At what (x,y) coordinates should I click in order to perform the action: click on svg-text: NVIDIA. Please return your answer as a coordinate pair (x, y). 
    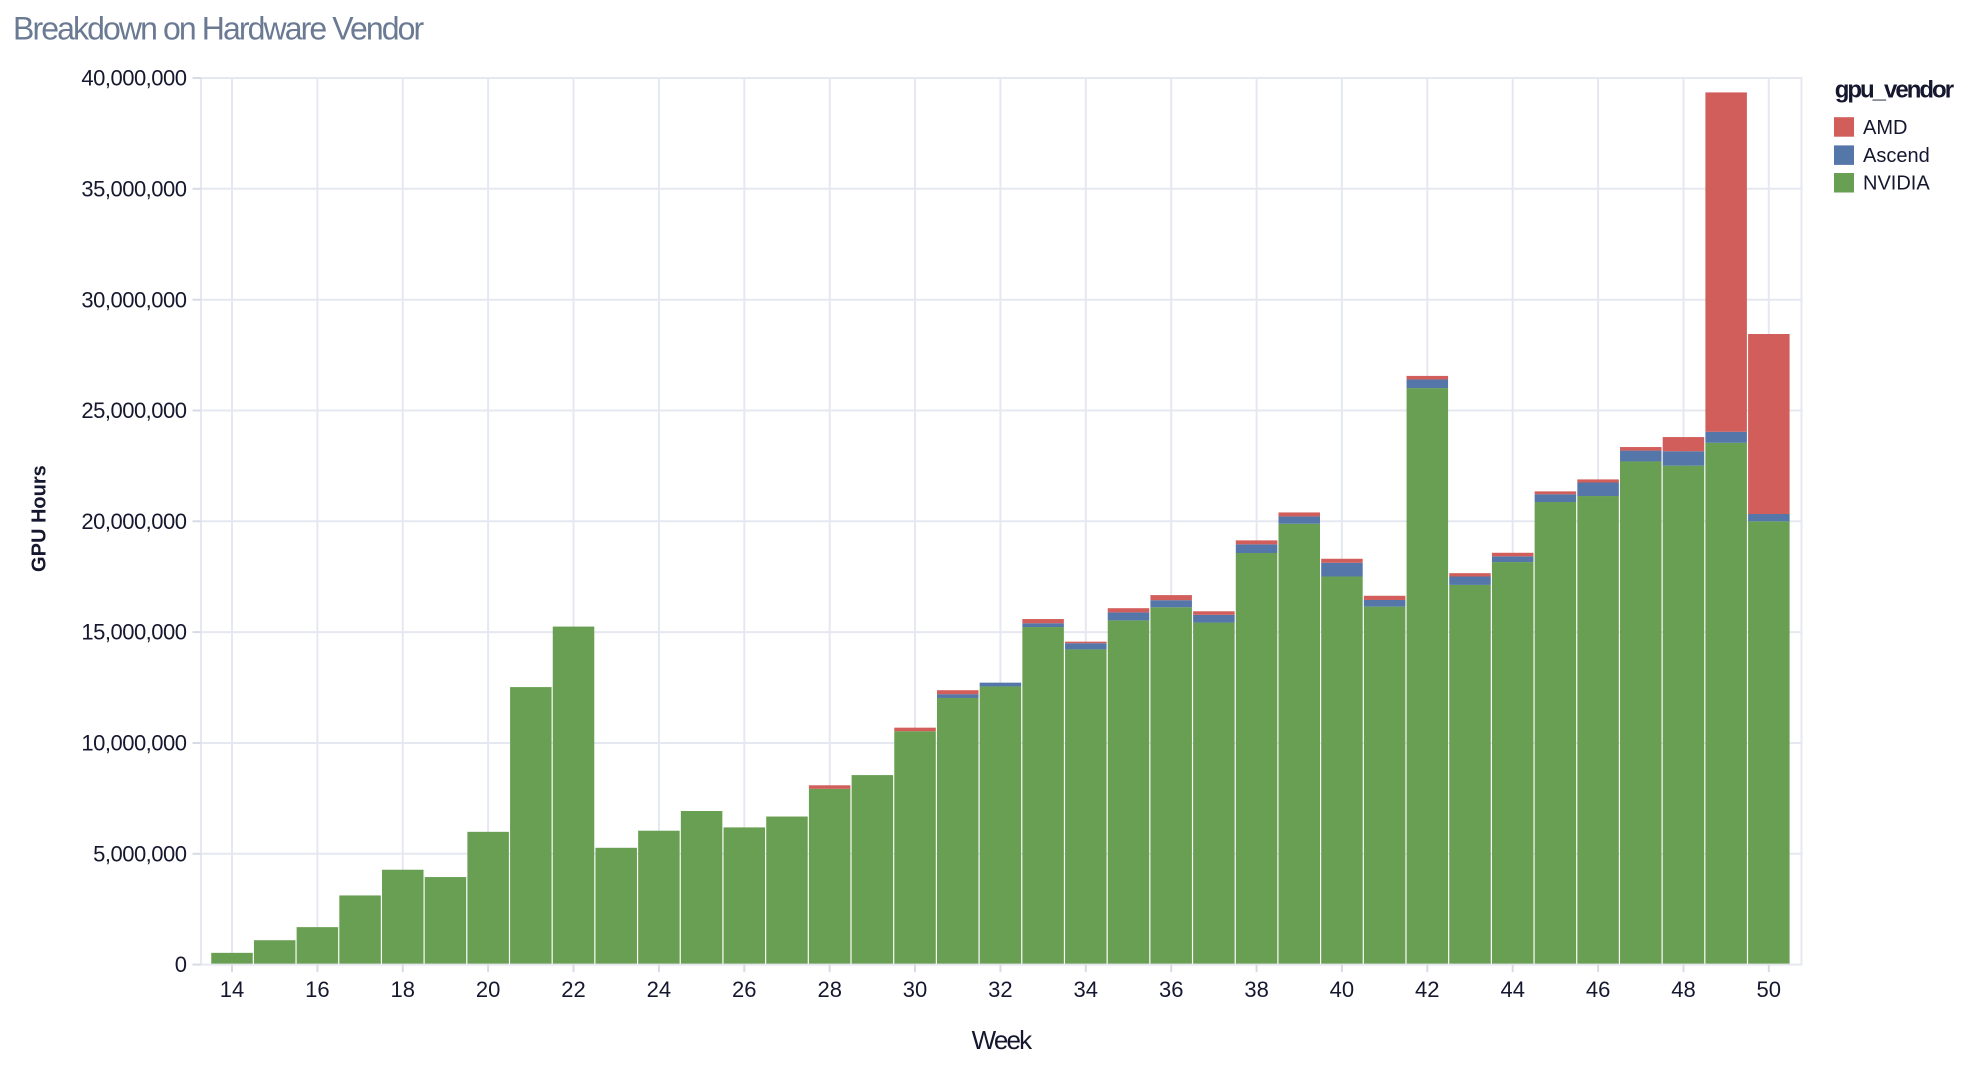
    Looking at the image, I should click on (1896, 184).